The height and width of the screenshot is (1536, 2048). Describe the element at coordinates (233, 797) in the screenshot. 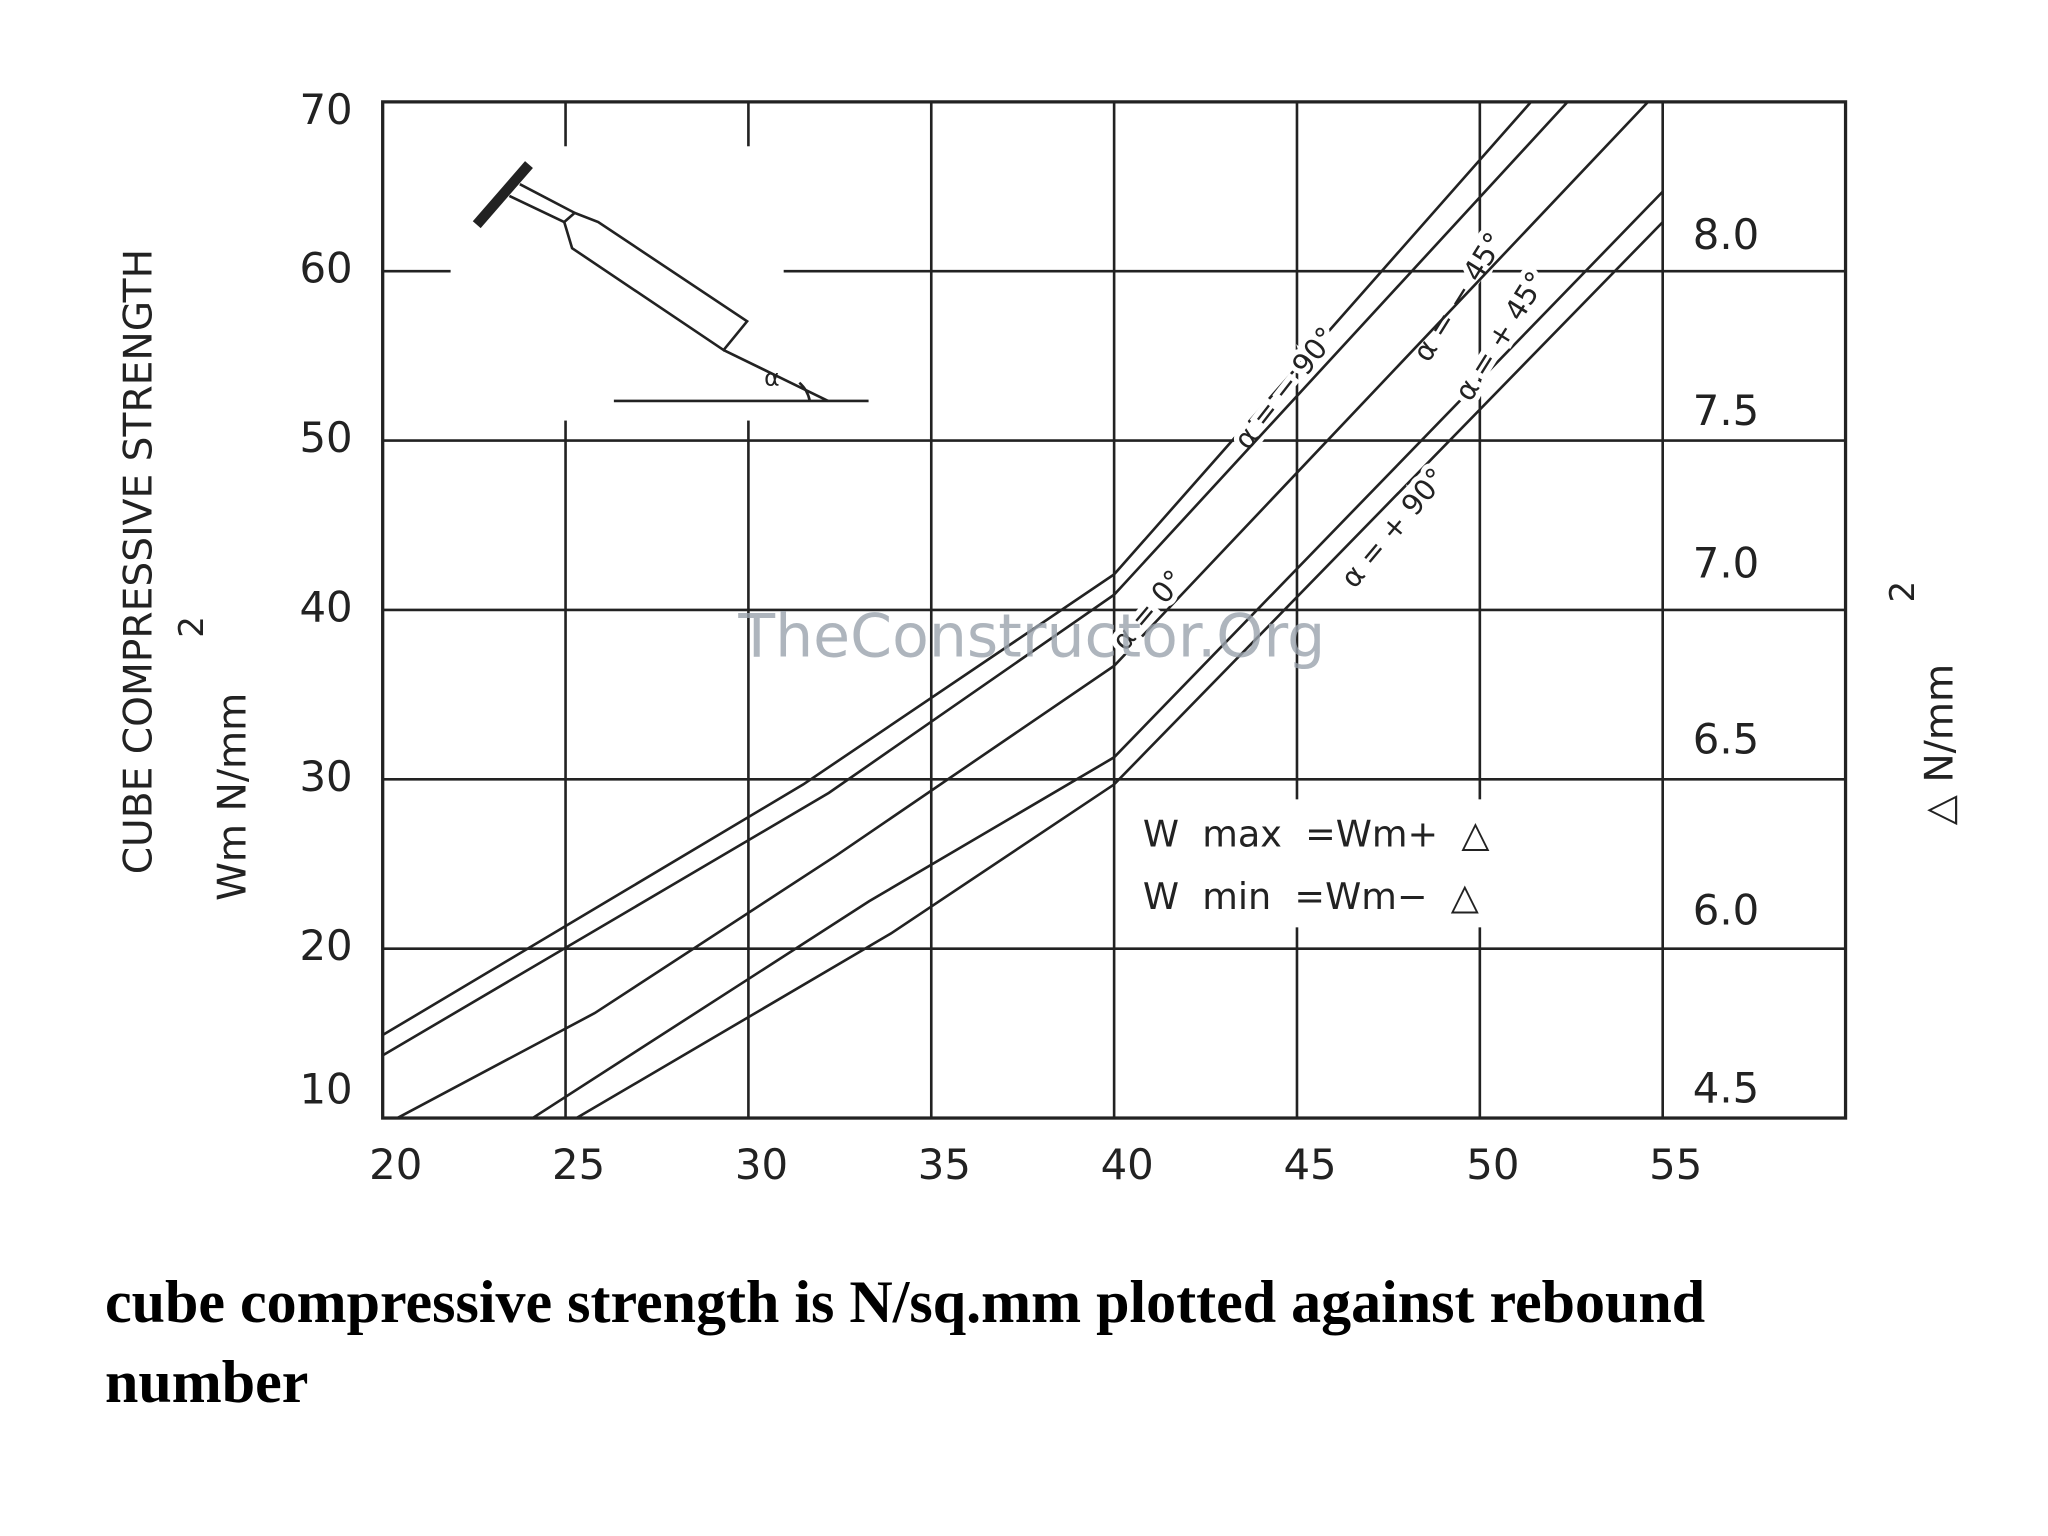

I see `y-axis-unit: Wm N/mm` at that location.